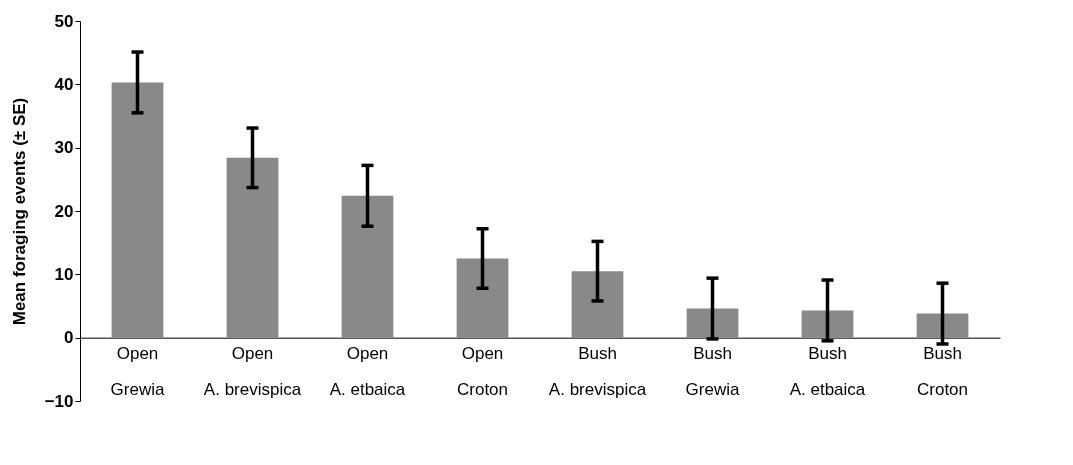  What do you see at coordinates (367, 372) in the screenshot?
I see `x-tick-label: Open A. etbaica` at bounding box center [367, 372].